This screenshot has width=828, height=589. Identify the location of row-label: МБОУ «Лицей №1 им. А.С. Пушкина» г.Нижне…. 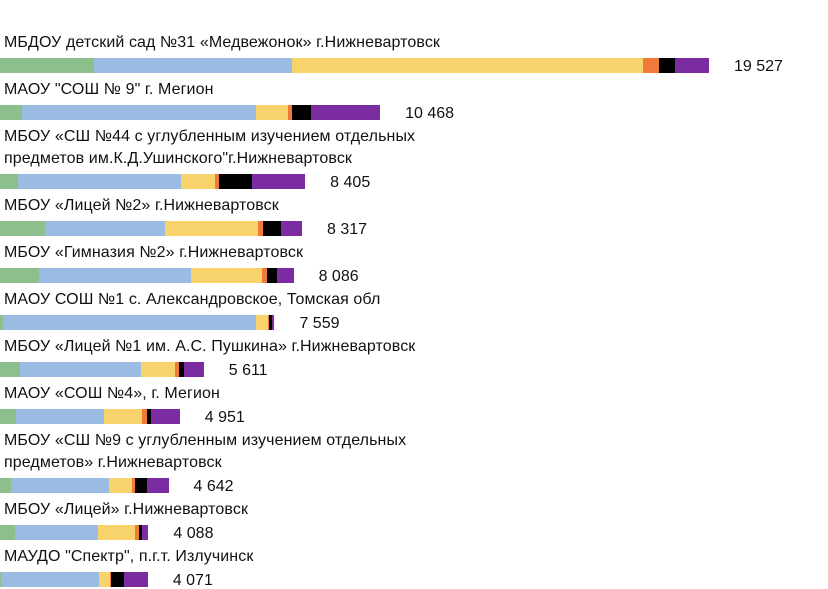
(210, 346).